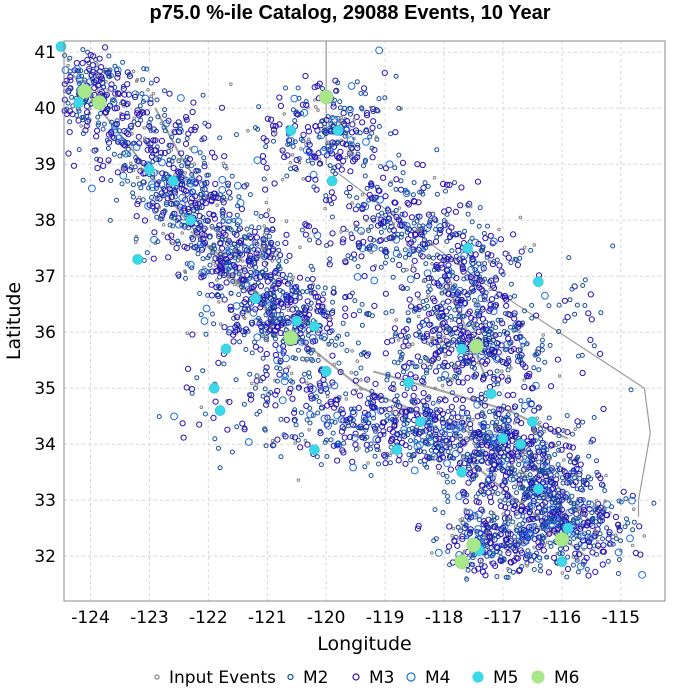 The image size is (700, 695). Describe the element at coordinates (462, 562) in the screenshot. I see `m6-marker` at that location.